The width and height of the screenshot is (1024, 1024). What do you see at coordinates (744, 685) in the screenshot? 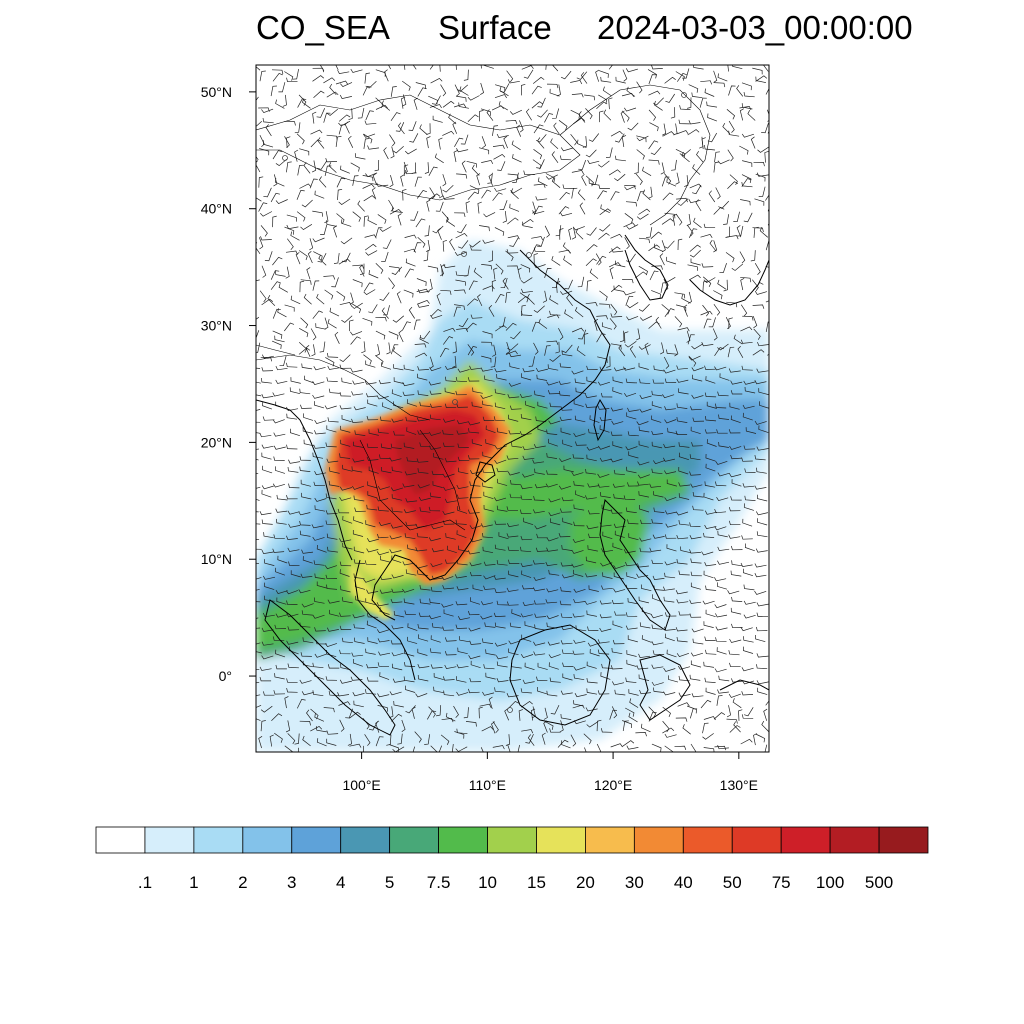
I see `coastline-newguinea` at bounding box center [744, 685].